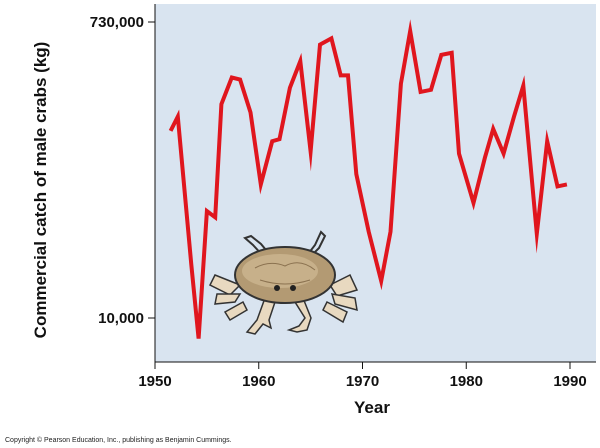 Image resolution: width=600 pixels, height=448 pixels. Describe the element at coordinates (362, 381) in the screenshot. I see `x-tick-label: 1970` at that location.